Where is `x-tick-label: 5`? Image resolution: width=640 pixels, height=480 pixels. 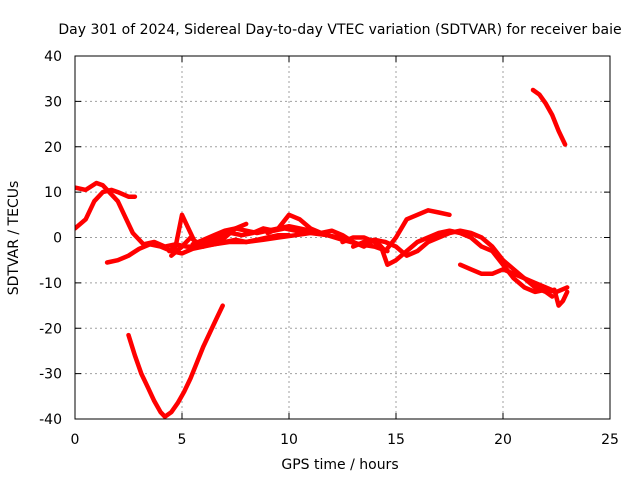 x-tick-label: 5 is located at coordinates (182, 440).